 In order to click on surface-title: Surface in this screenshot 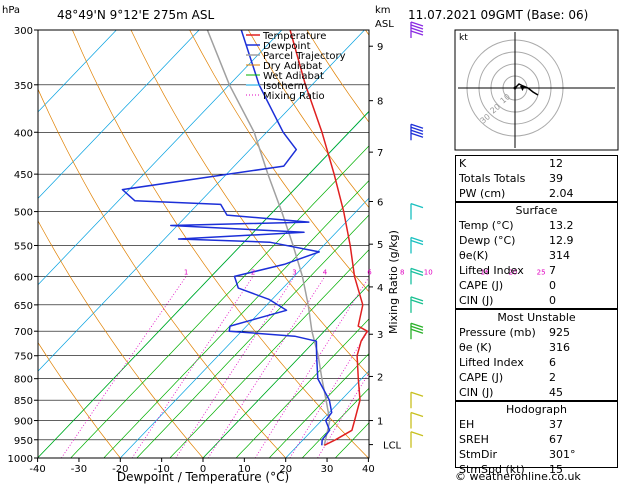, I will do `click(536, 210)`.